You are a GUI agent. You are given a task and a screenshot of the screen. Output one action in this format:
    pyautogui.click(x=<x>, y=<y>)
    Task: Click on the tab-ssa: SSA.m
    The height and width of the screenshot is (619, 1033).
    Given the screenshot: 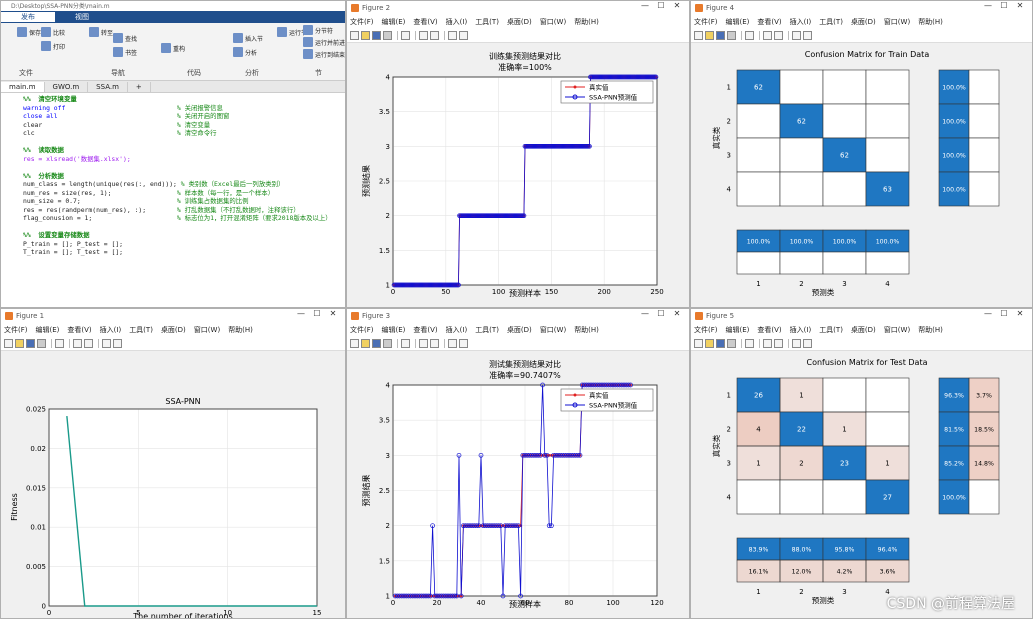 What is the action you would take?
    pyautogui.click(x=108, y=87)
    